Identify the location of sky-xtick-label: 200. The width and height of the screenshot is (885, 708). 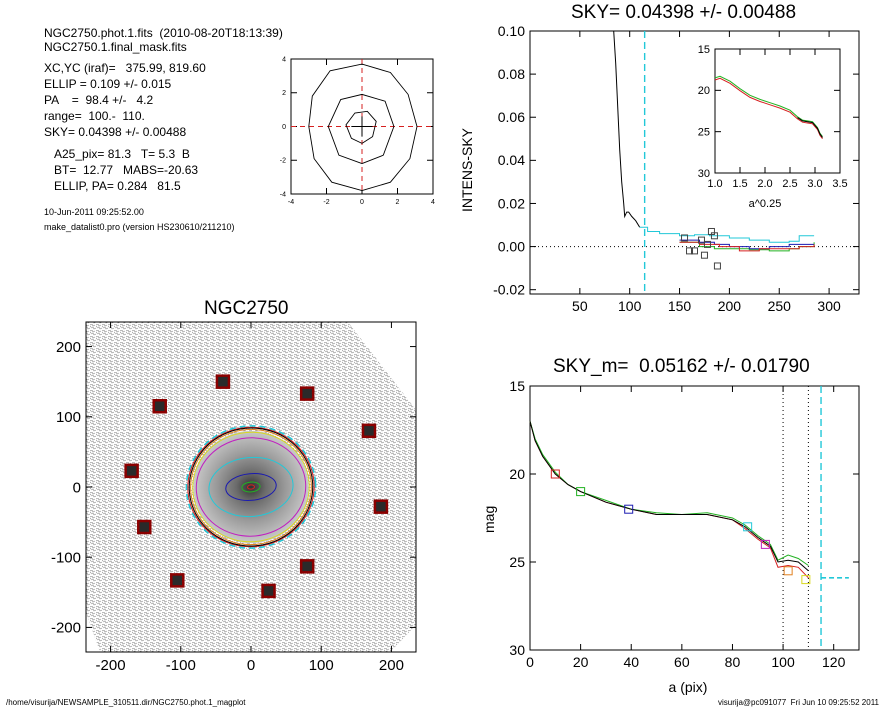
(730, 306).